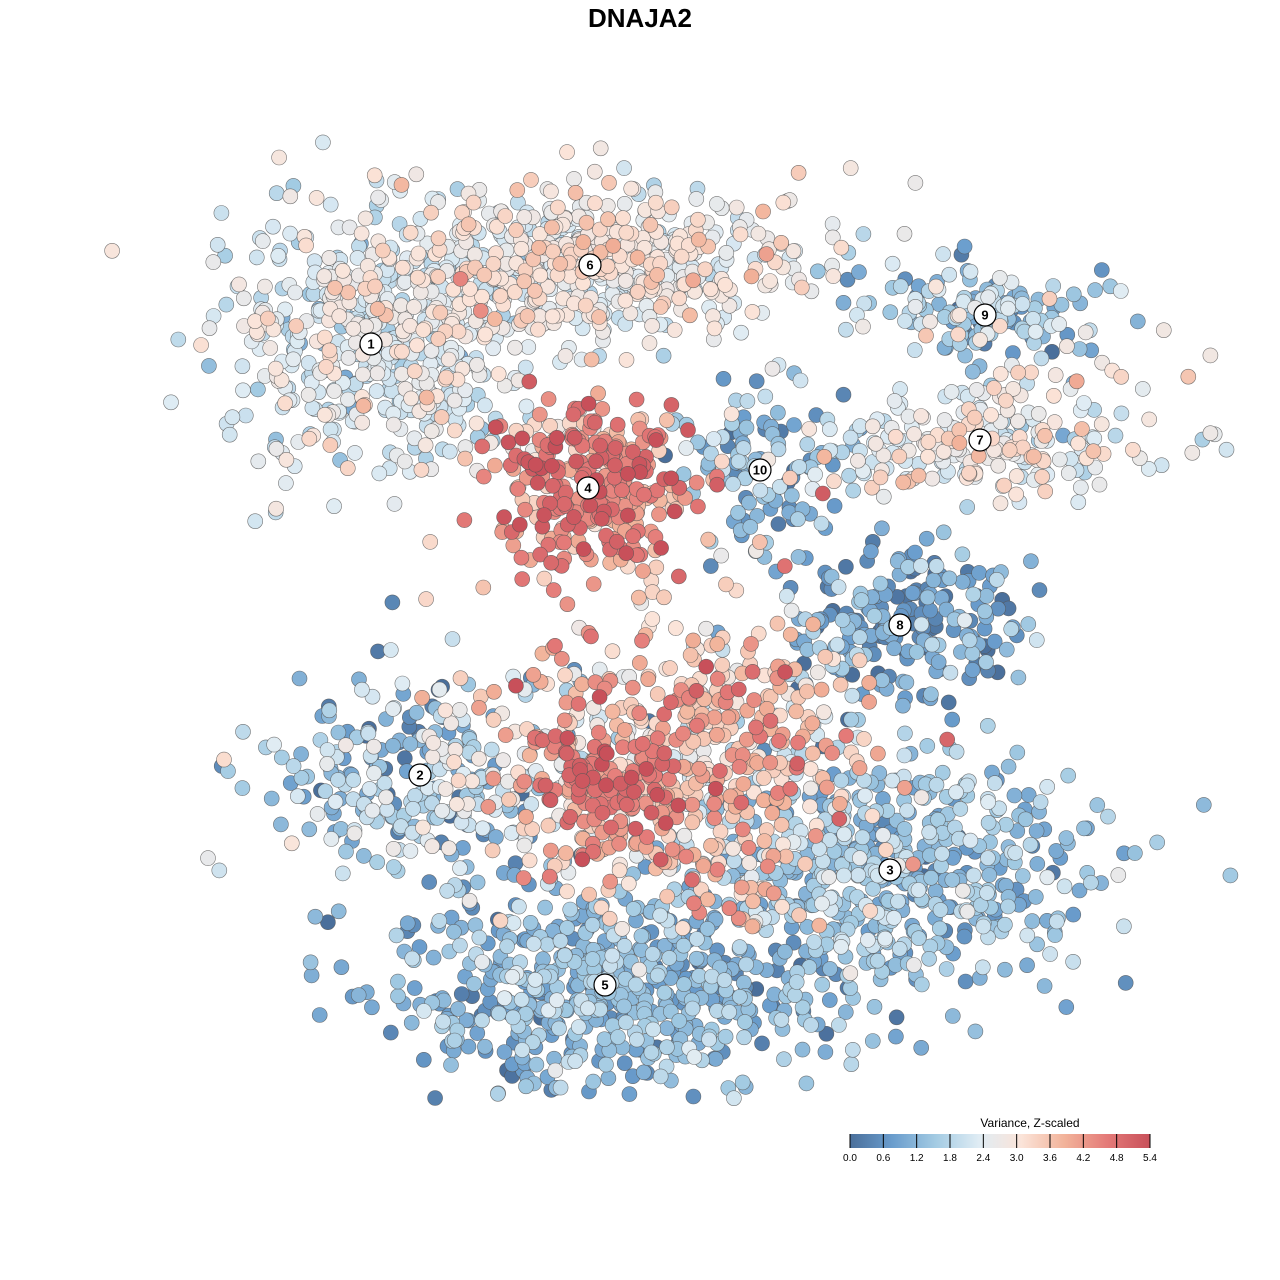  What do you see at coordinates (1117, 1158) in the screenshot?
I see `legend-tick-label: 4.8` at bounding box center [1117, 1158].